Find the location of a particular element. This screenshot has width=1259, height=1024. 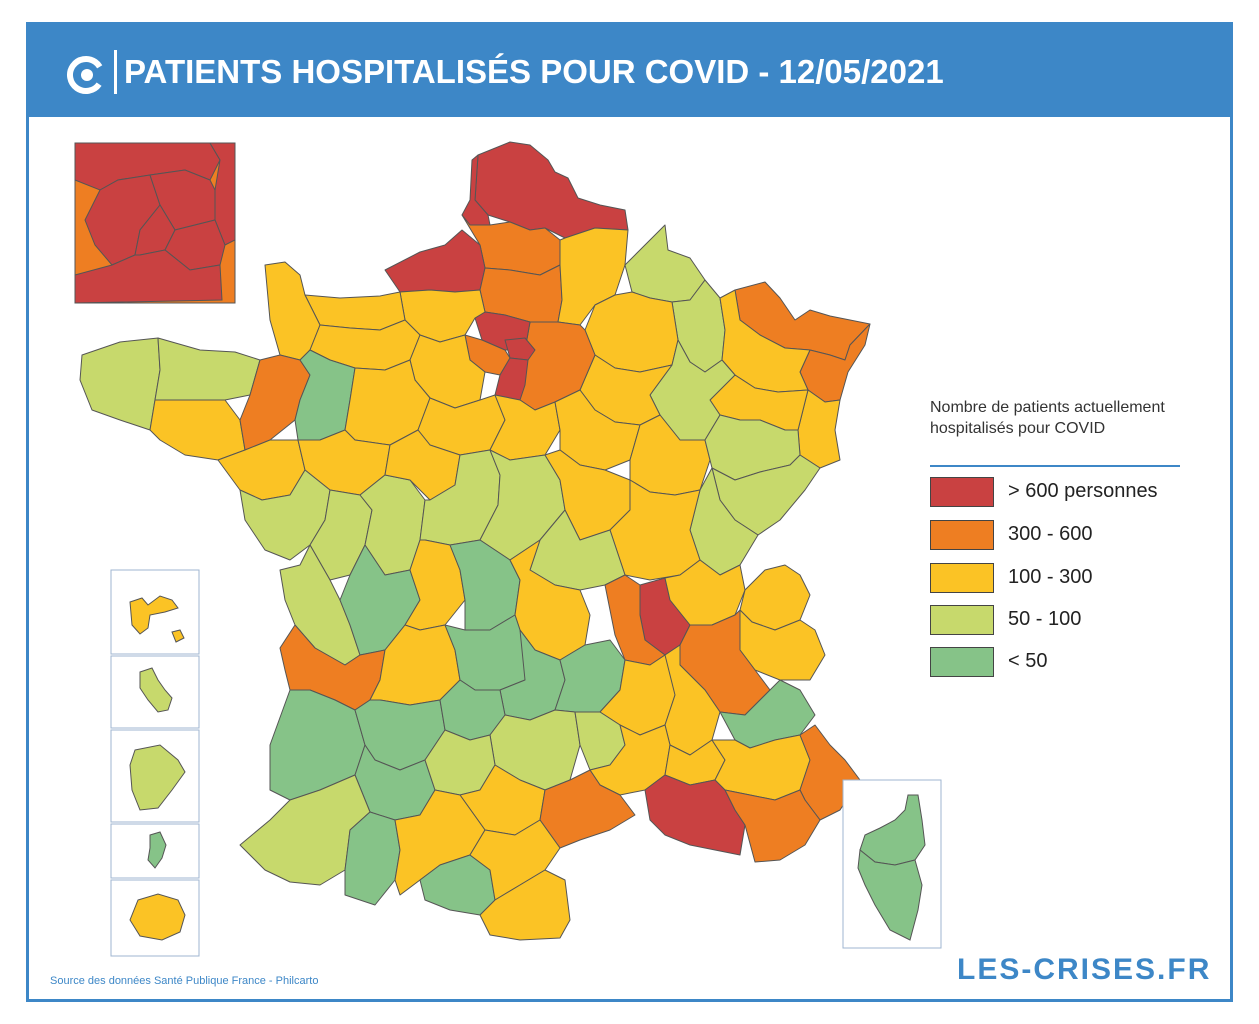

dep-guadeloupe-island is located at coordinates (178, 636).